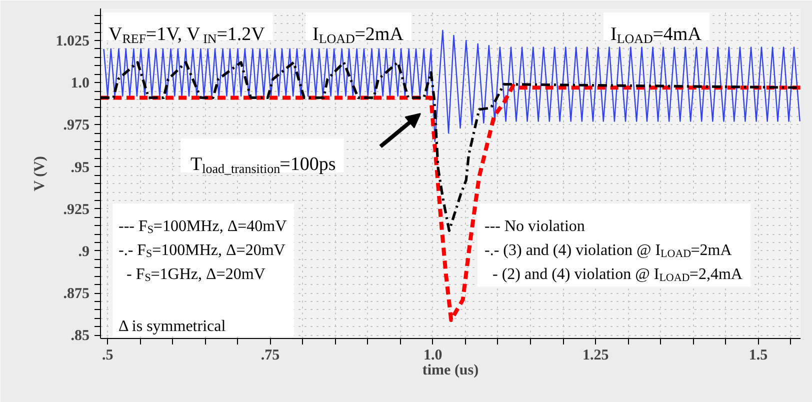  I want to click on y-tick-label: 1.025, so click(73, 41).